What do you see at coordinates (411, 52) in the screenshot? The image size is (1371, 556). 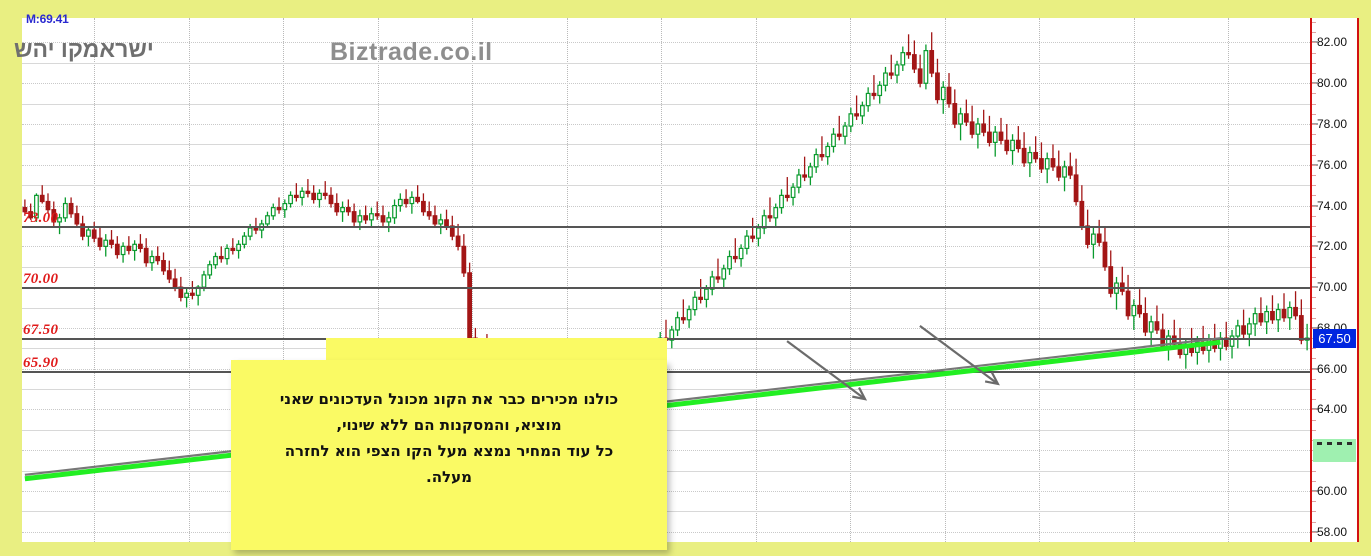 I see `watermark: Biztrade.co.il` at bounding box center [411, 52].